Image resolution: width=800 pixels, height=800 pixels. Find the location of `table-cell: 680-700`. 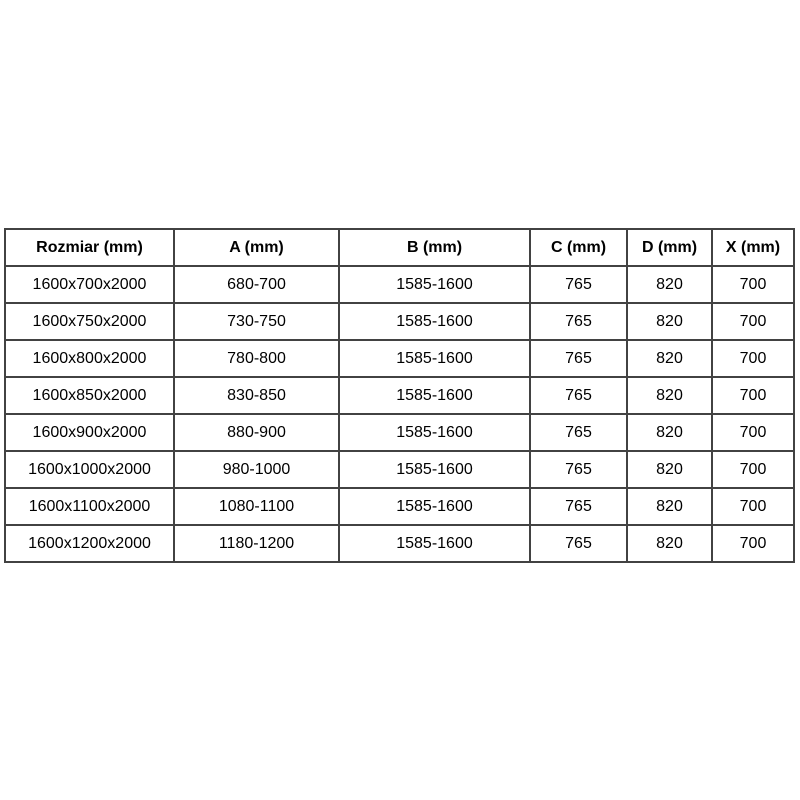

table-cell: 680-700 is located at coordinates (256, 284).